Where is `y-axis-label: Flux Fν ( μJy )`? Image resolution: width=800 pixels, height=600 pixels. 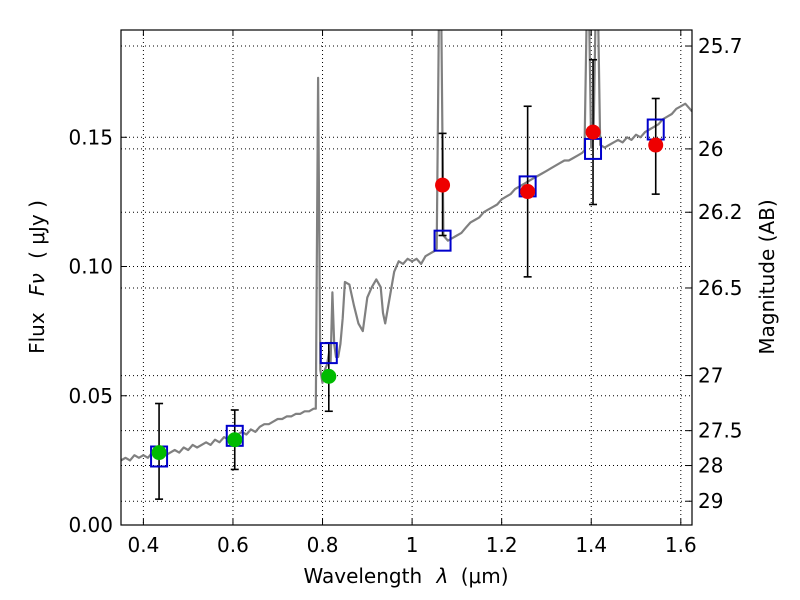 y-axis-label: Flux Fν ( μJy ) is located at coordinates (37, 277).